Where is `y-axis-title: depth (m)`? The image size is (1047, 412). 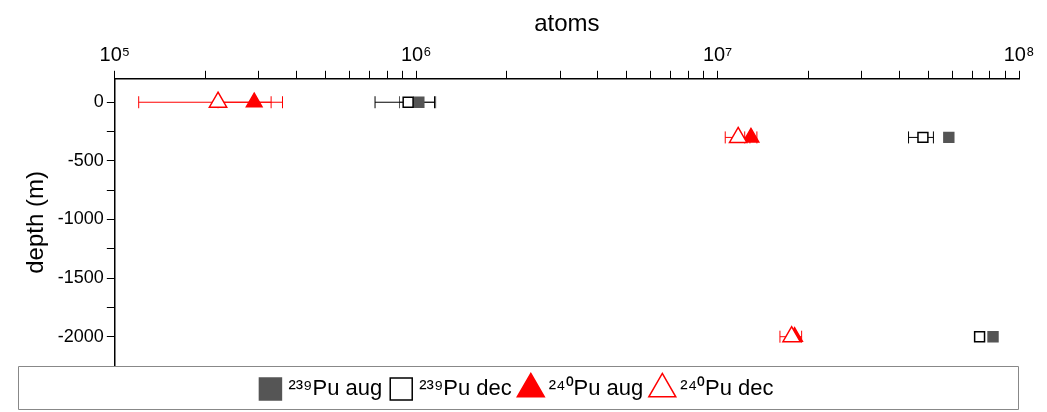
y-axis-title: depth (m) is located at coordinates (35, 222).